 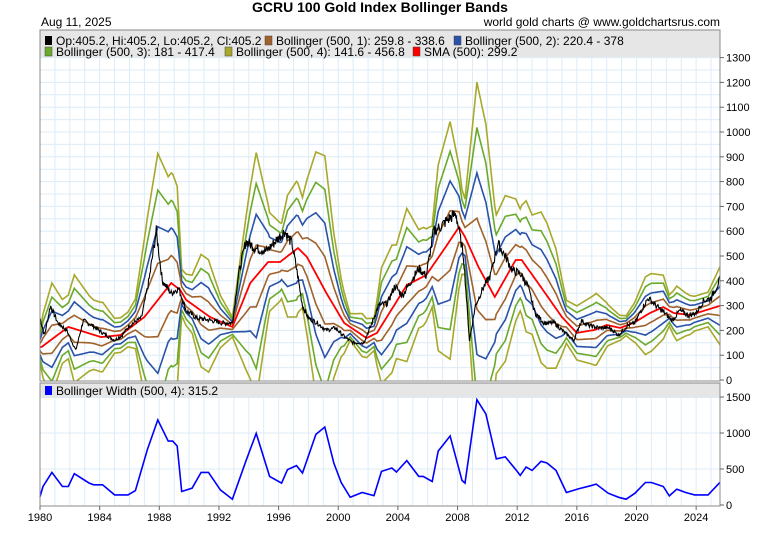 I want to click on width-legend-band, so click(x=380, y=390).